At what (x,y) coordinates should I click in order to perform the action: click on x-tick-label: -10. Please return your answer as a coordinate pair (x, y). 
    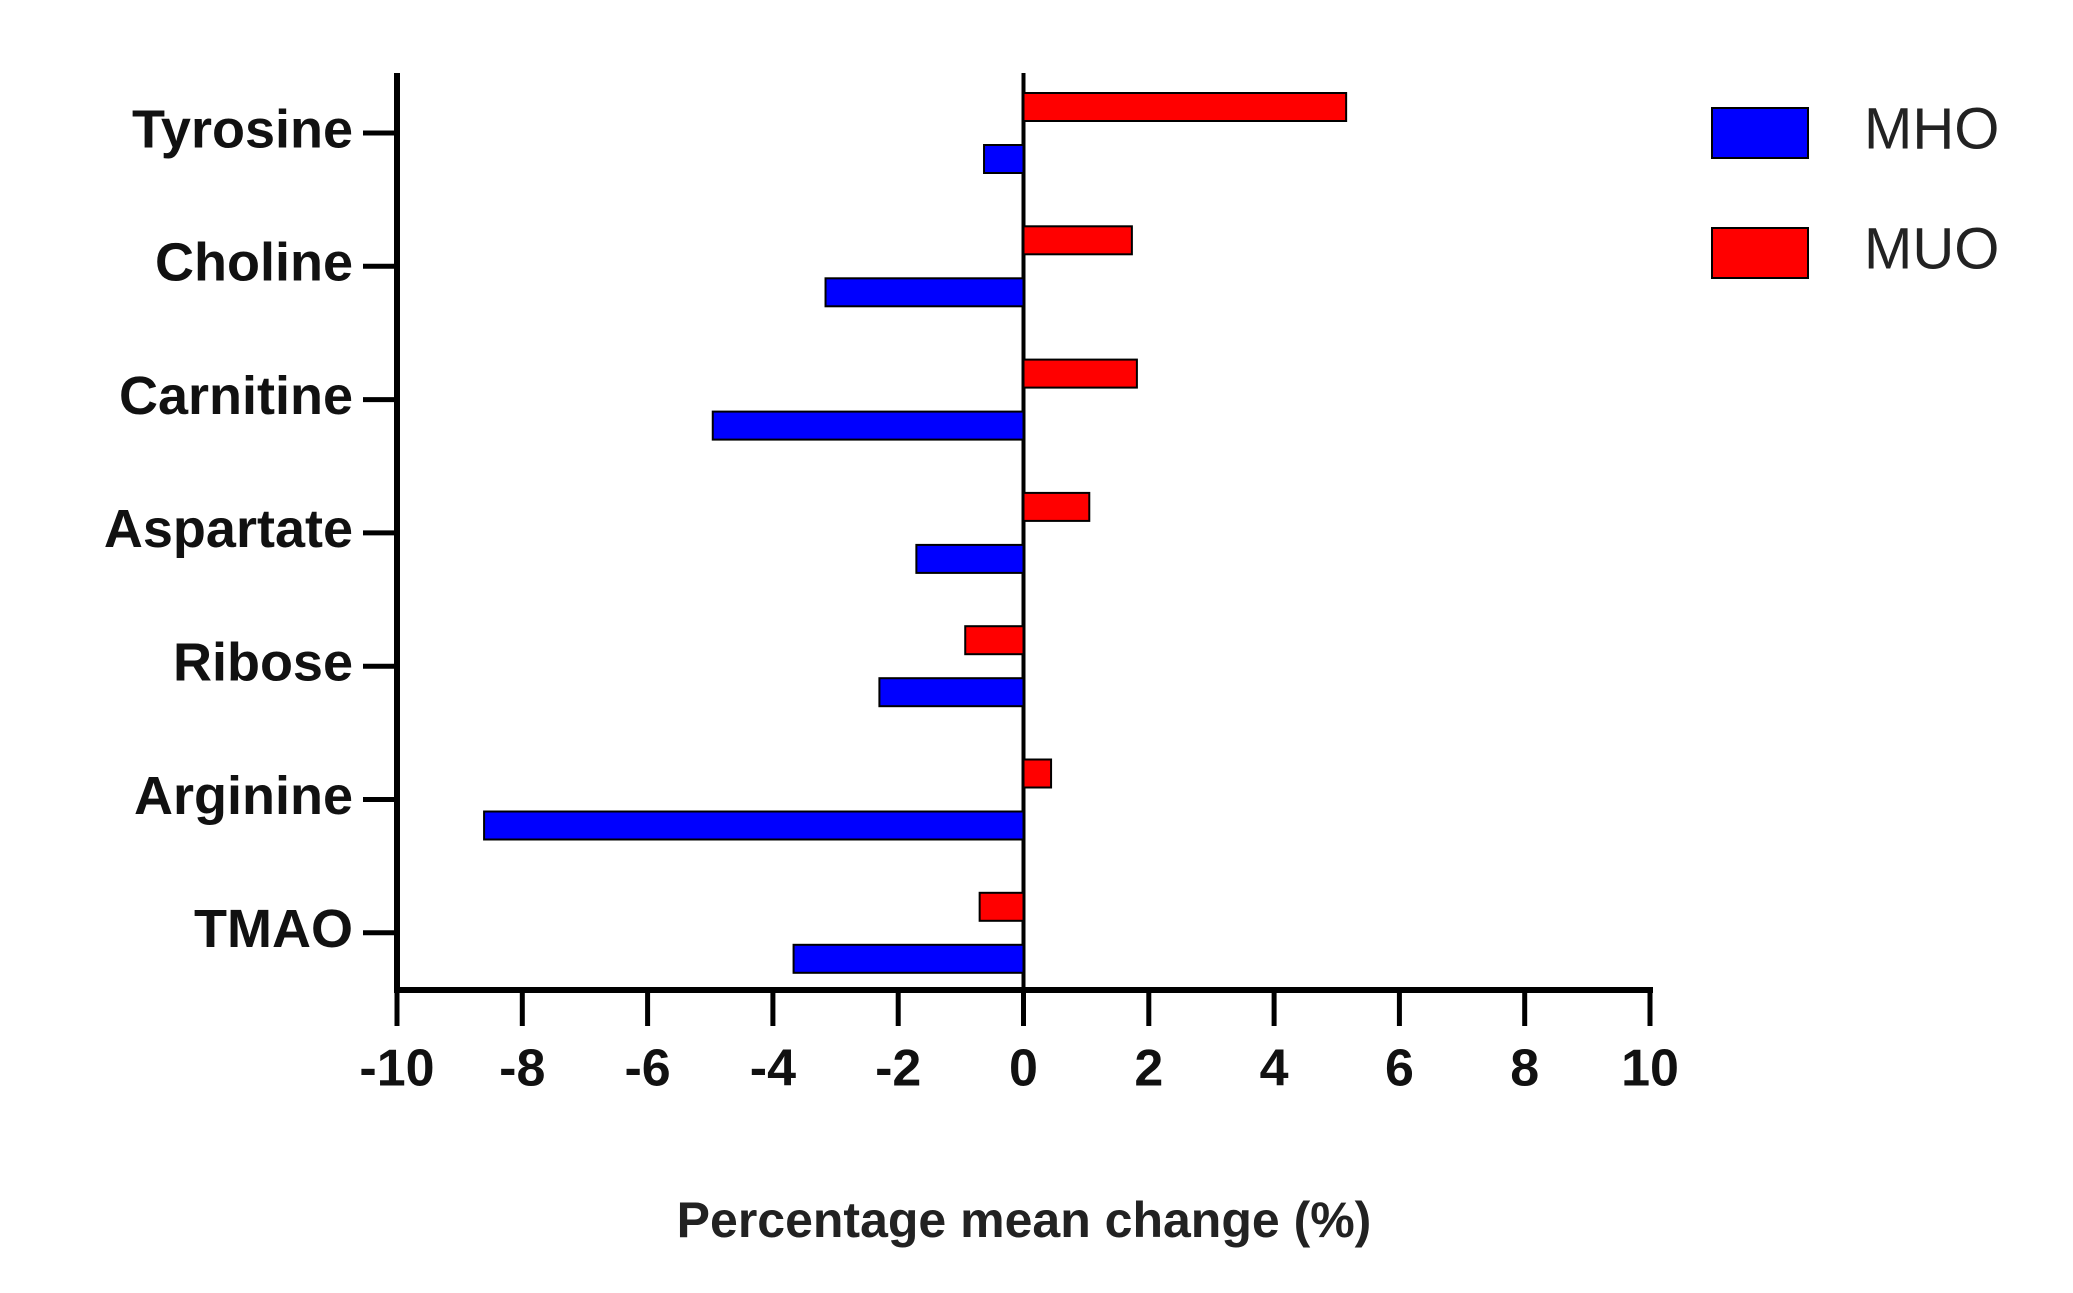
    Looking at the image, I should click on (396, 1069).